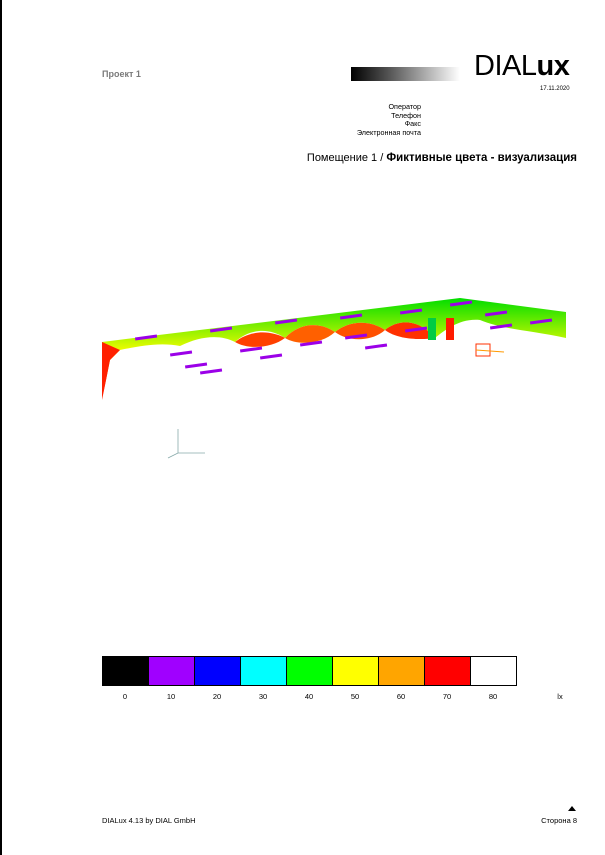 This screenshot has height=855, width=605. Describe the element at coordinates (447, 696) in the screenshot. I see `scale-label: 70` at that location.